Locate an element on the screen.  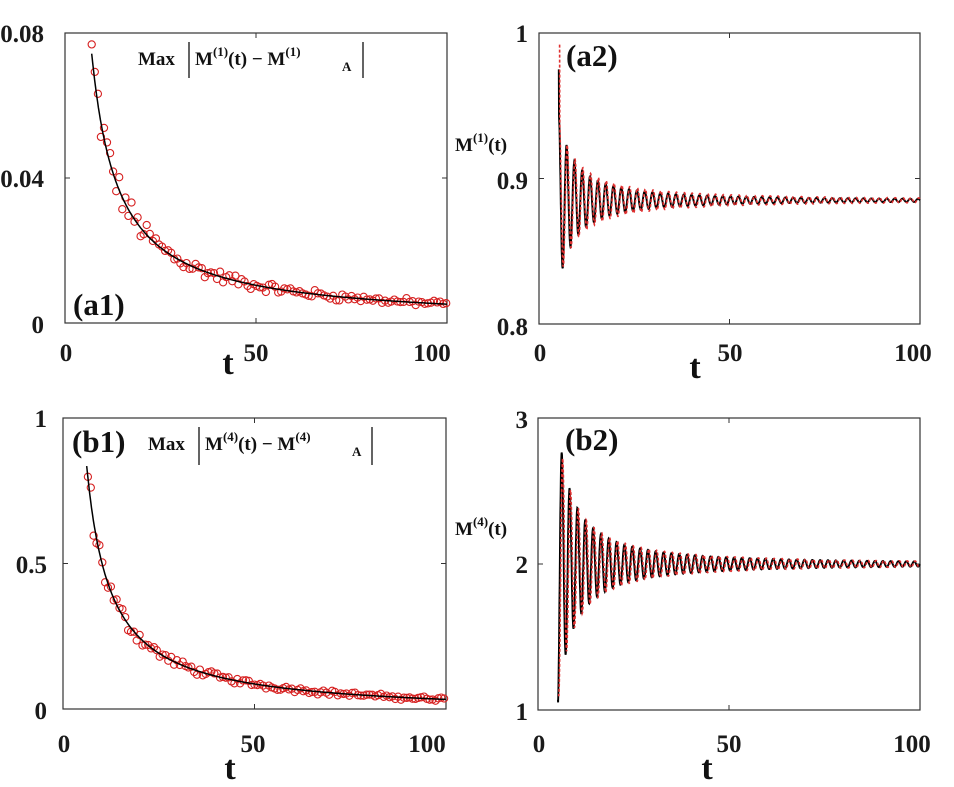
b1-annotation: Max M(4)(t) − M(4) A is located at coordinates (260, 446).